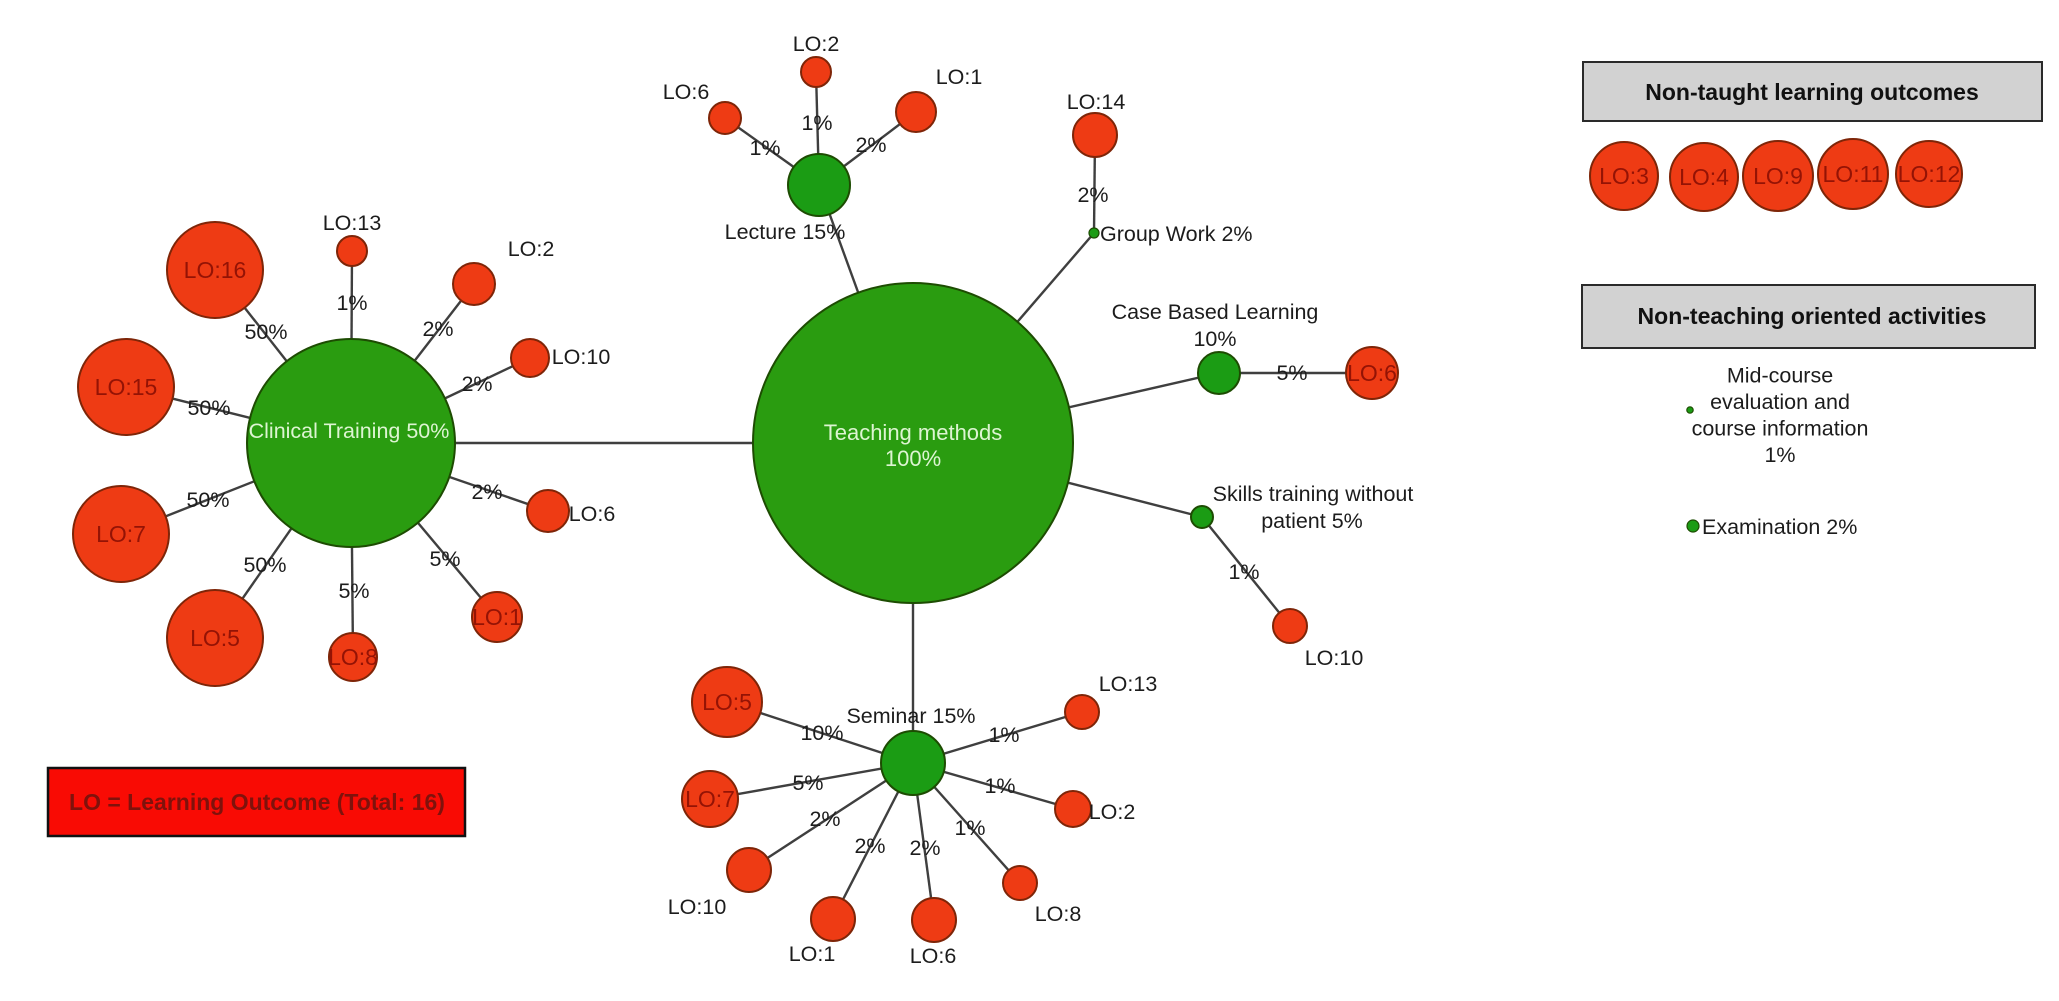 This screenshot has height=1001, width=2059. I want to click on svg-text: LO:9, so click(1778, 176).